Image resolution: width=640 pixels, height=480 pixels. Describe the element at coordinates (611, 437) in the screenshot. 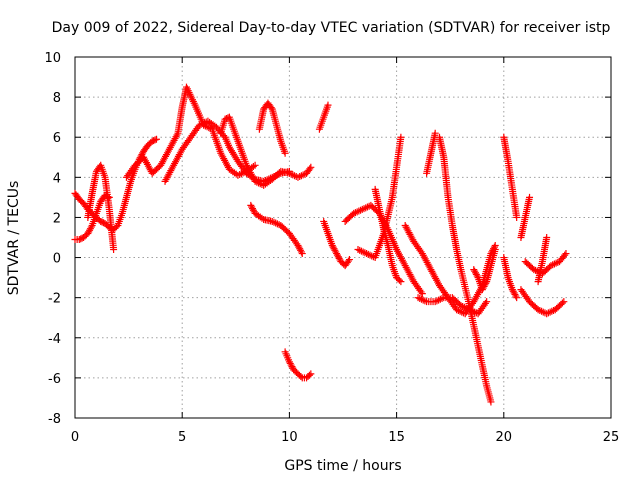

I see `x-tick-label: 25` at that location.